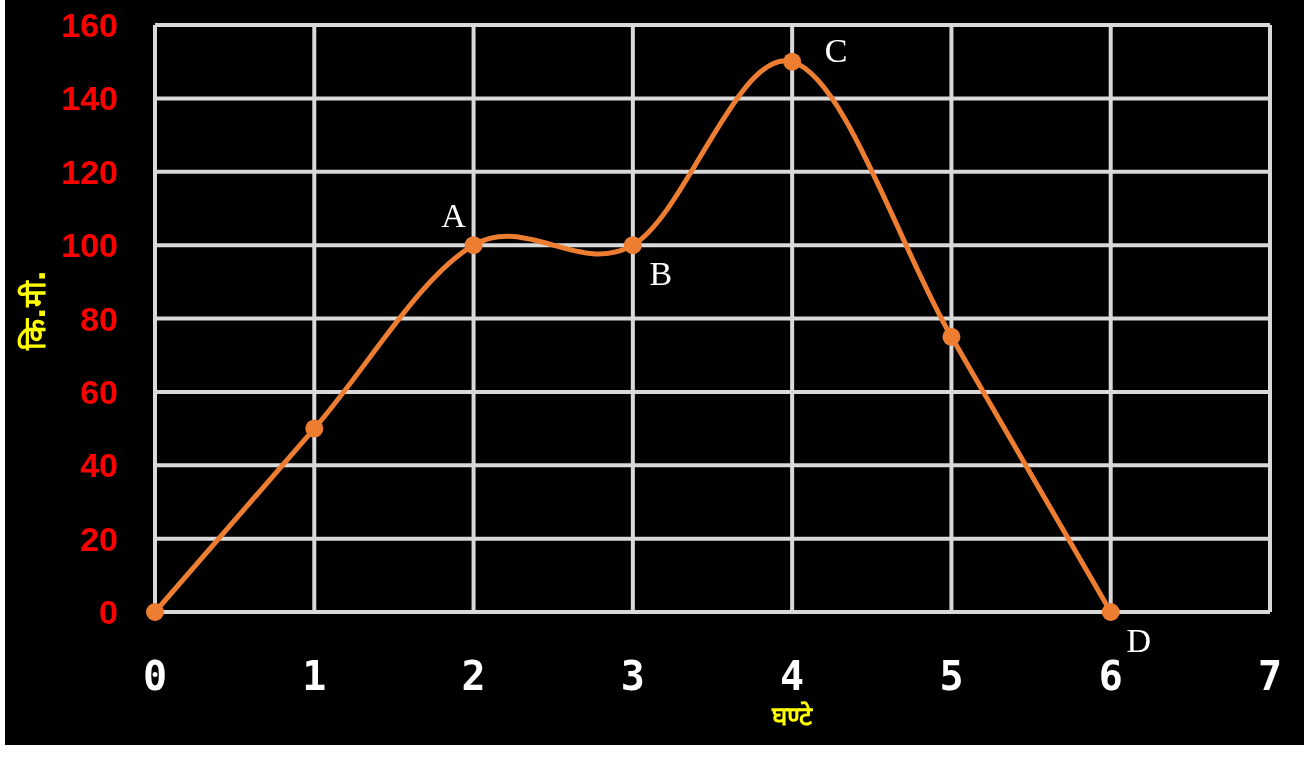  I want to click on annotation: C, so click(836, 50).